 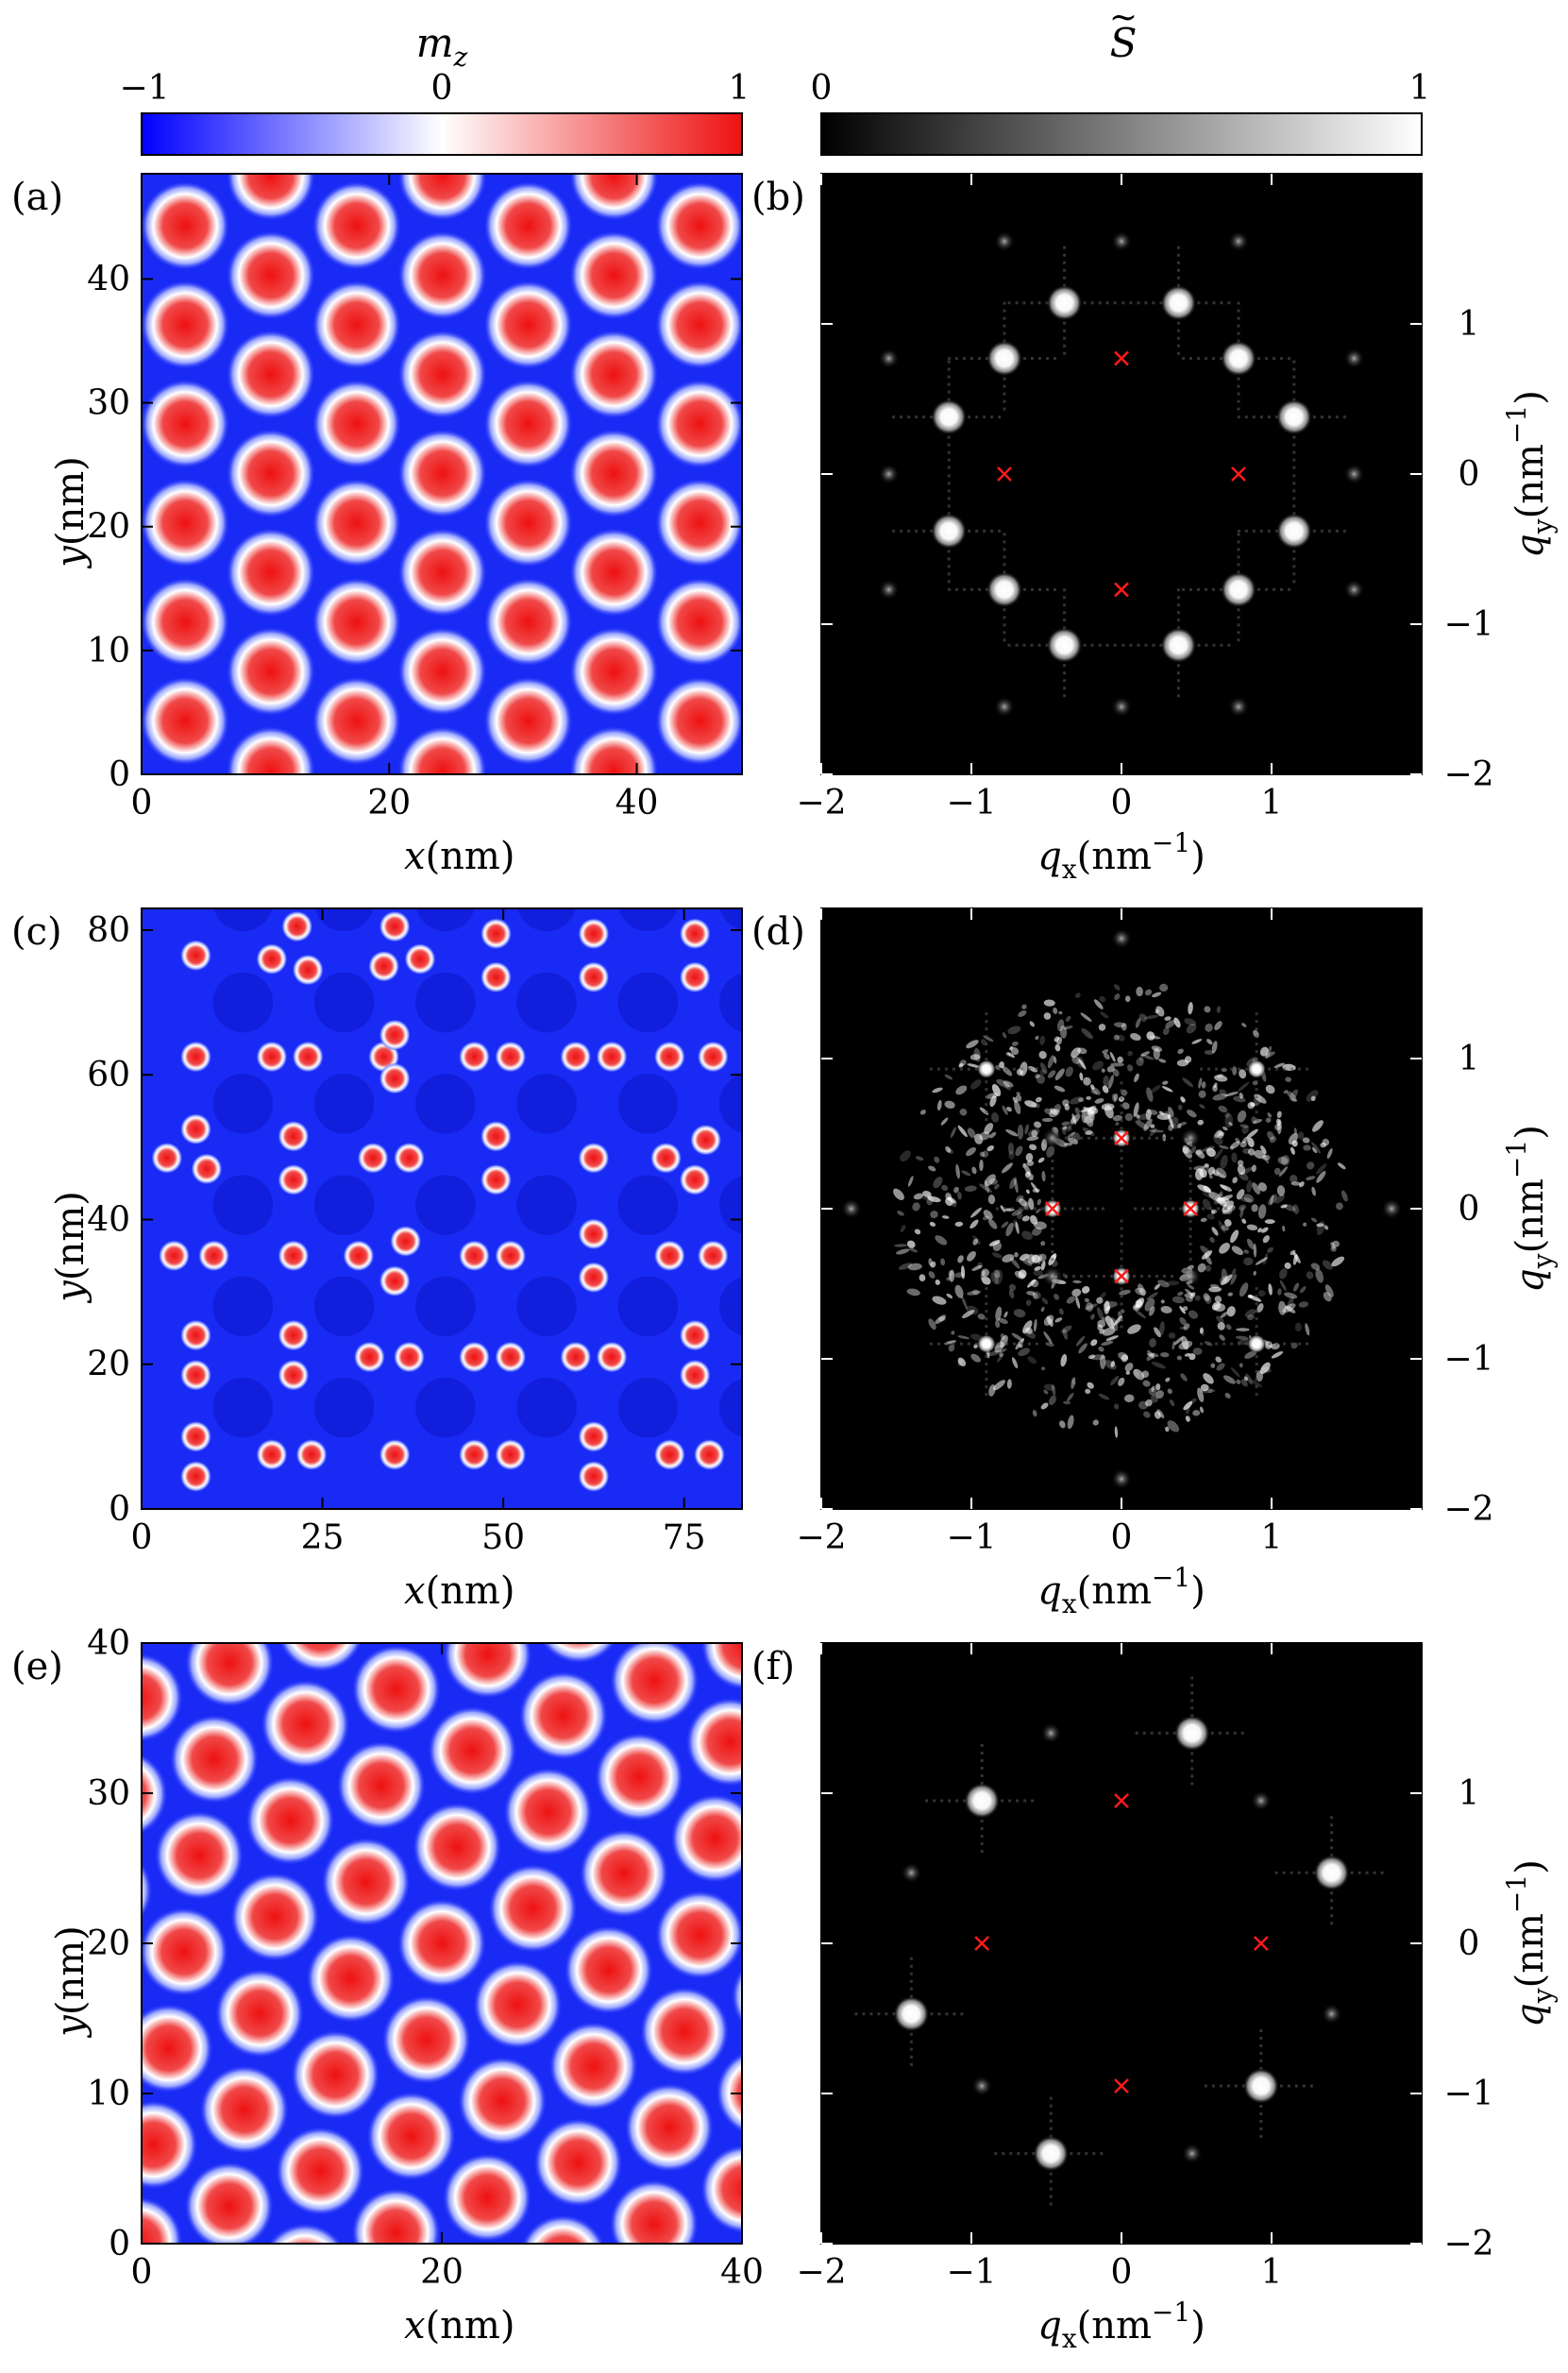 I want to click on y-tick-label: −1, so click(x=1468, y=1359).